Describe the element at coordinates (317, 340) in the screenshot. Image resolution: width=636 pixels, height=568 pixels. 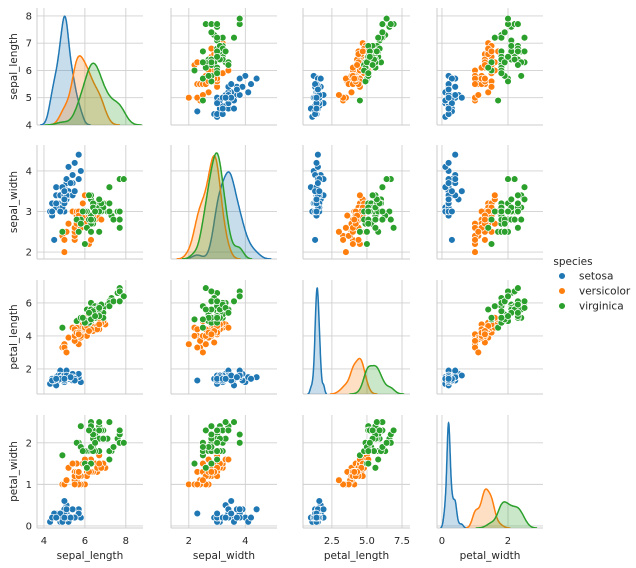
I see `kde-line-setosa` at that location.